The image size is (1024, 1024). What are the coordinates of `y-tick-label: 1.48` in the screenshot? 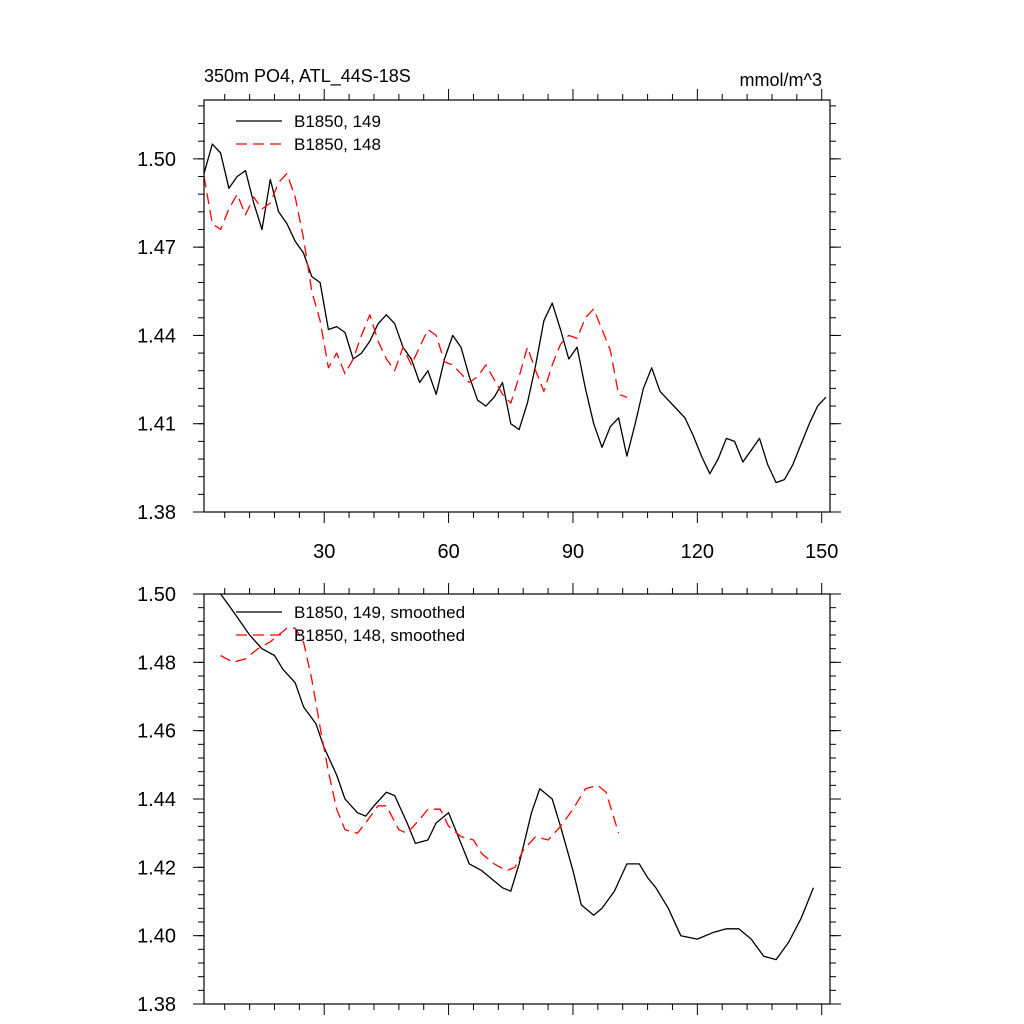 It's located at (156, 663).